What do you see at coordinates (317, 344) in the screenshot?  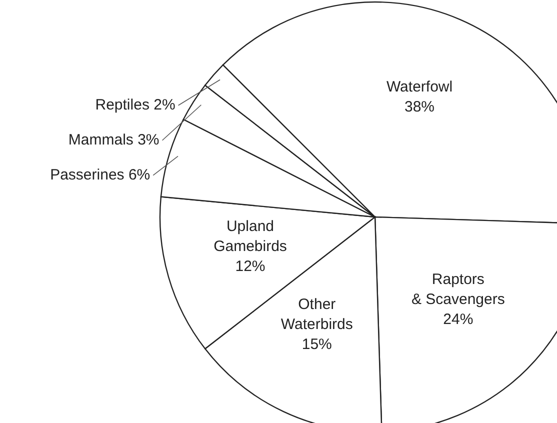 I see `data-label: 15%` at bounding box center [317, 344].